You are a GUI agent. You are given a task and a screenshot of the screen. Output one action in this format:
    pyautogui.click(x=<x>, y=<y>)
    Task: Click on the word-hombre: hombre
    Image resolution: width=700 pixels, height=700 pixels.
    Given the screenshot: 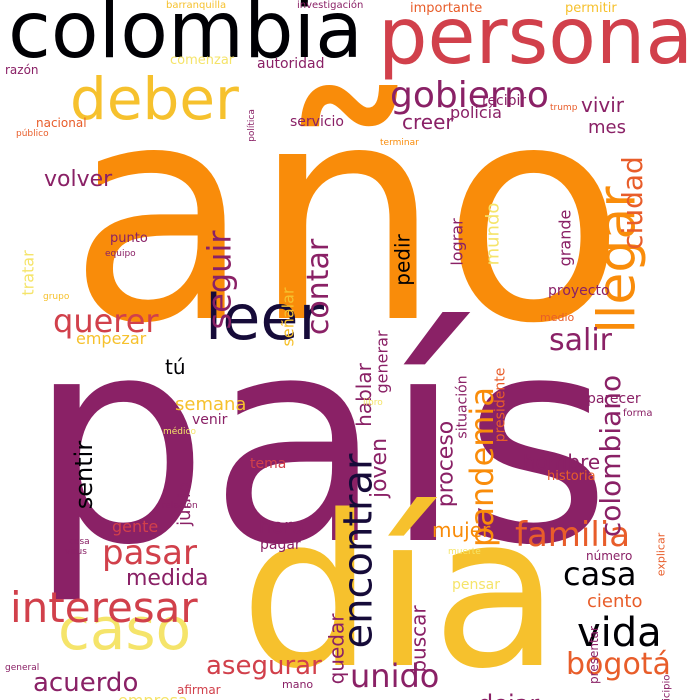 What is the action you would take?
    pyautogui.click(x=562, y=462)
    